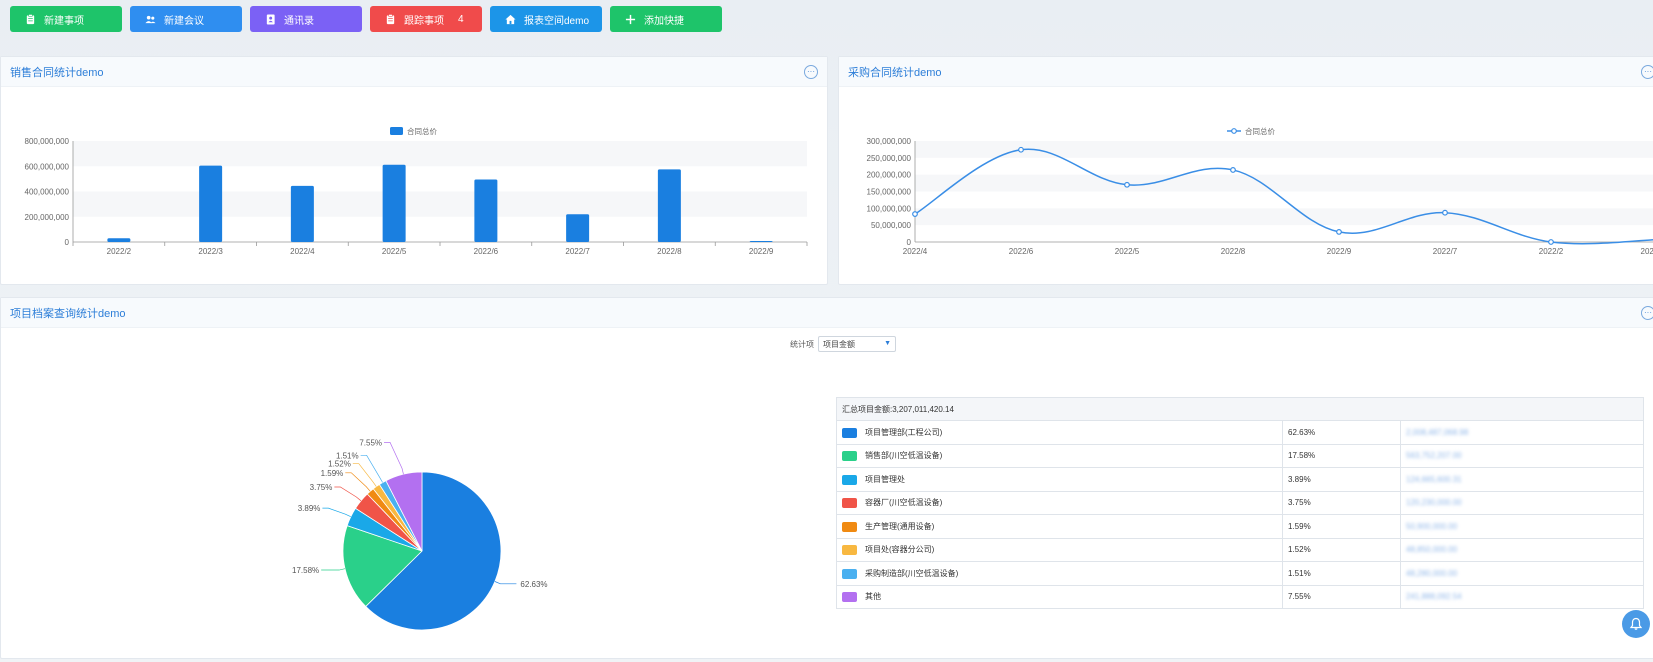 The width and height of the screenshot is (1653, 662). I want to click on y-tick-label: 800,000,000, so click(47, 141).